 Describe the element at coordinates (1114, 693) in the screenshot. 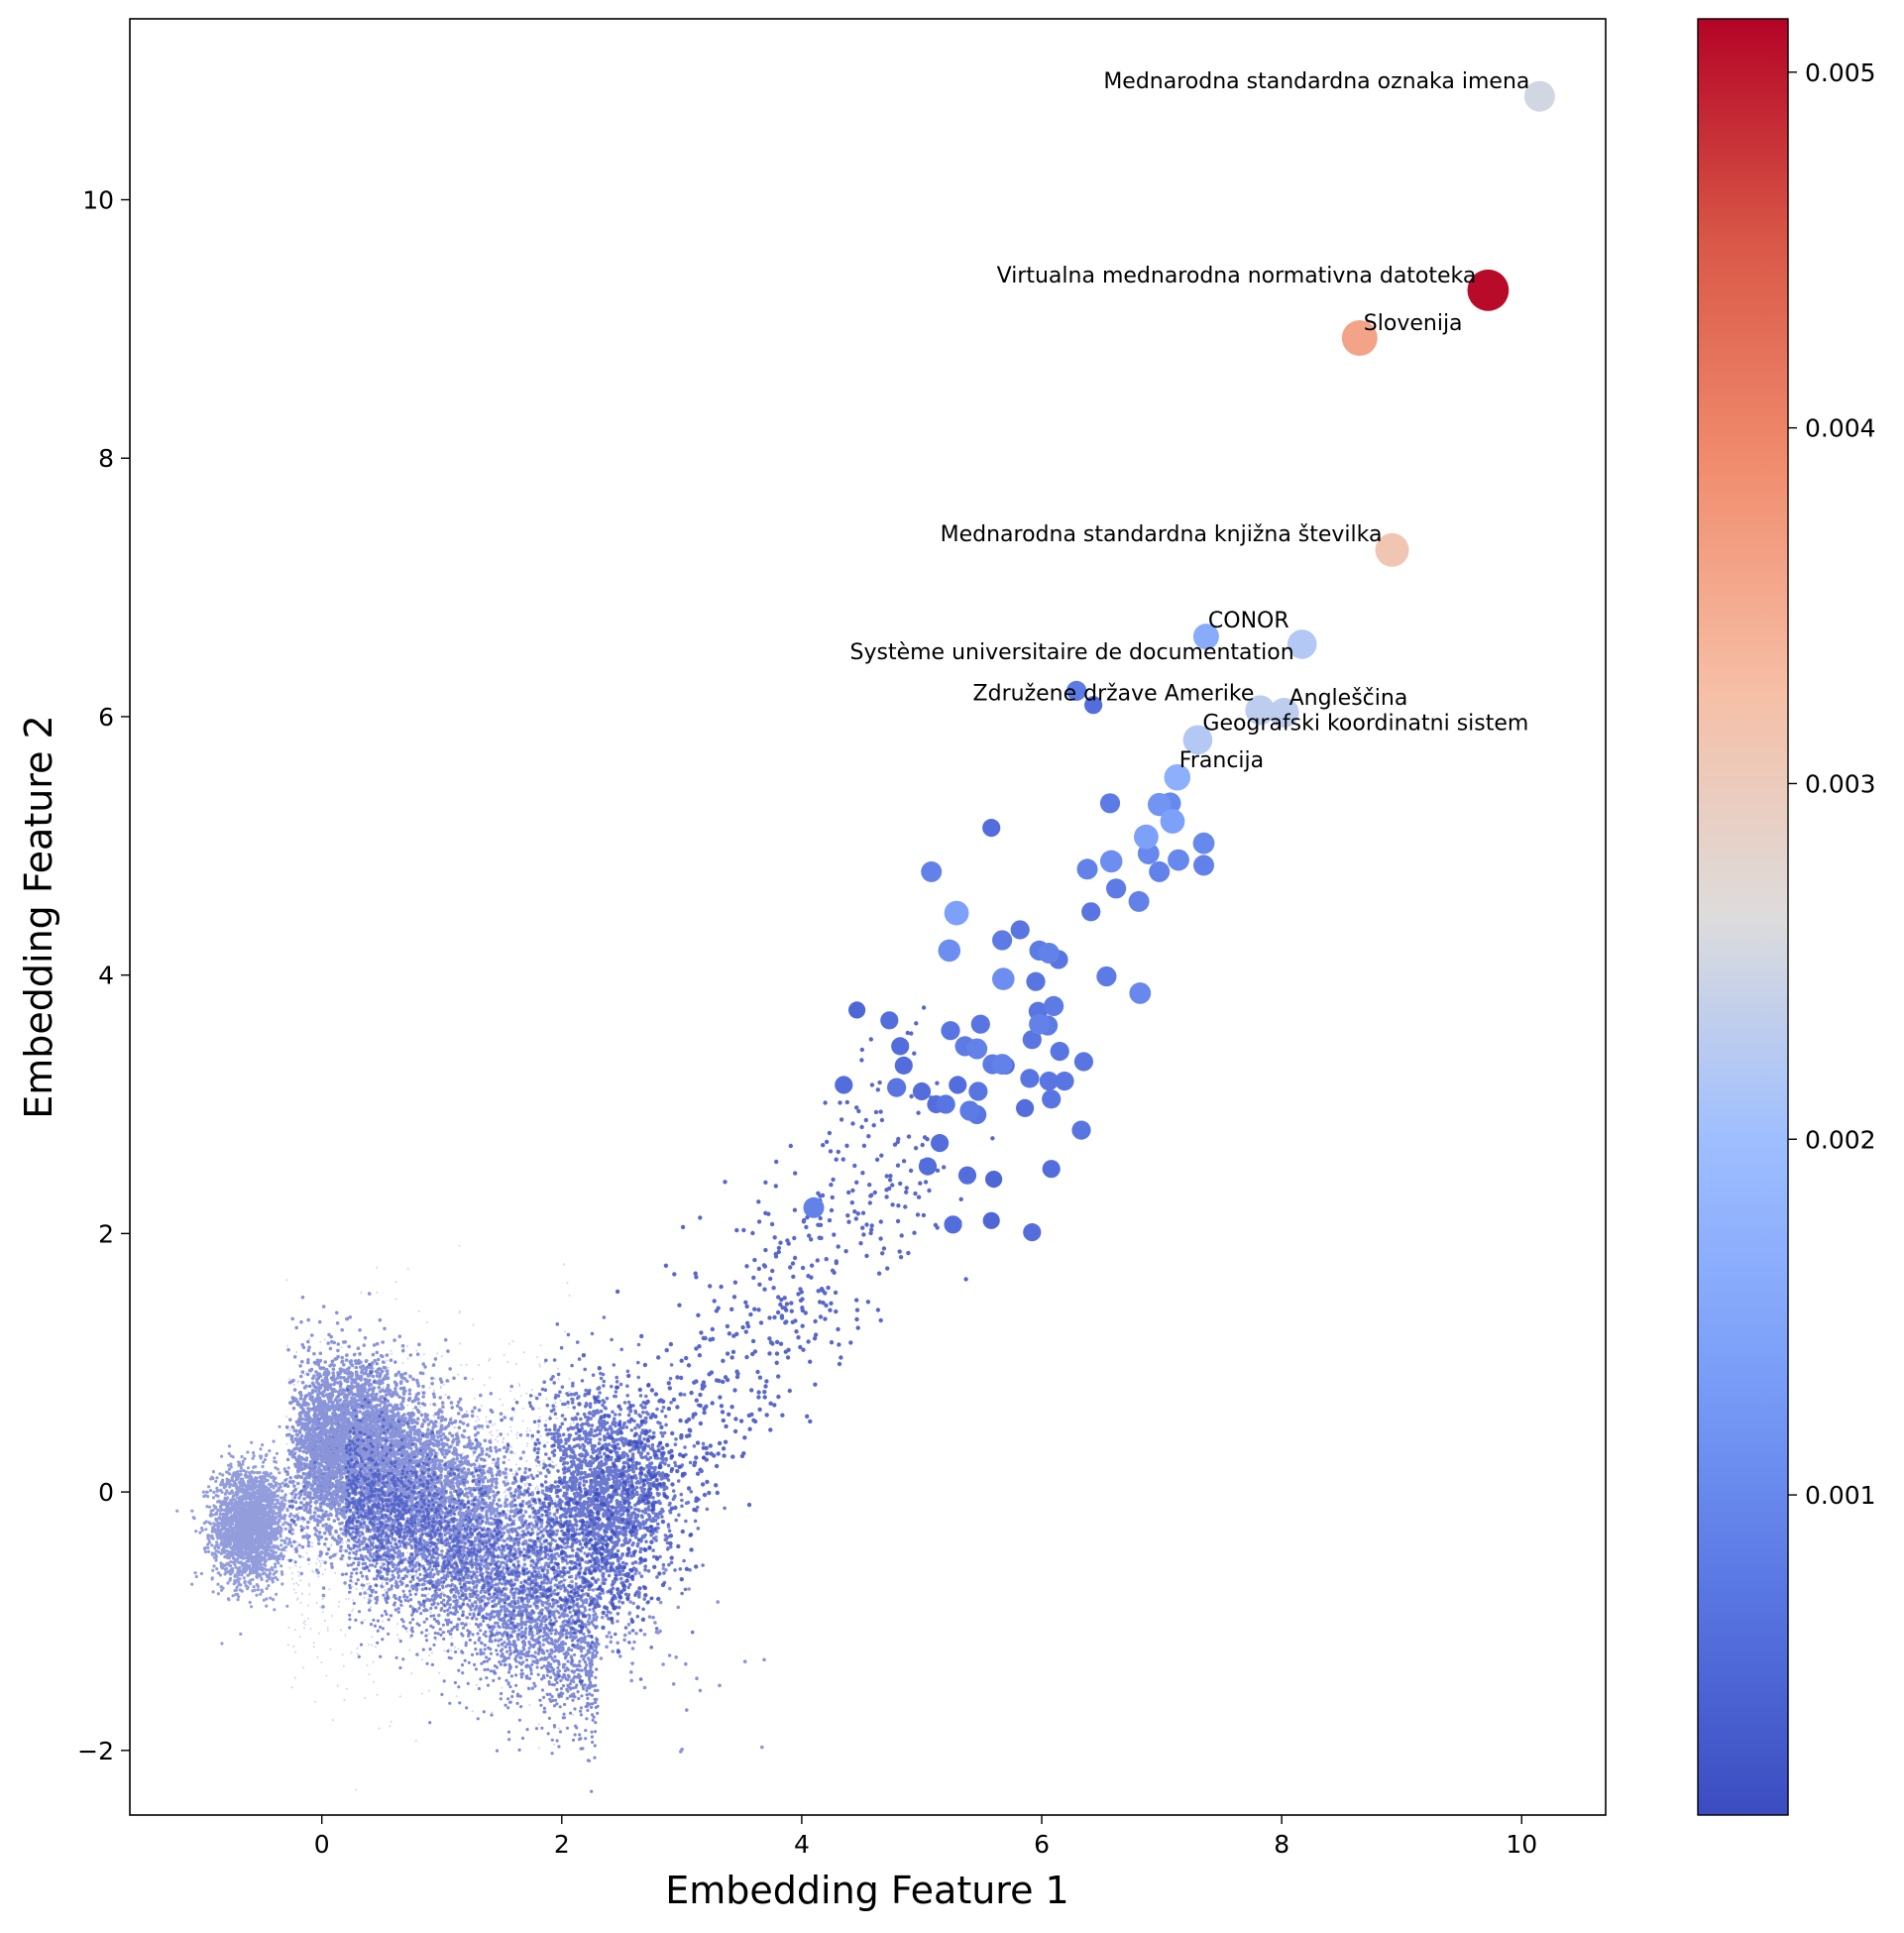

I see `annotation-label: Združene države Amerike` at that location.